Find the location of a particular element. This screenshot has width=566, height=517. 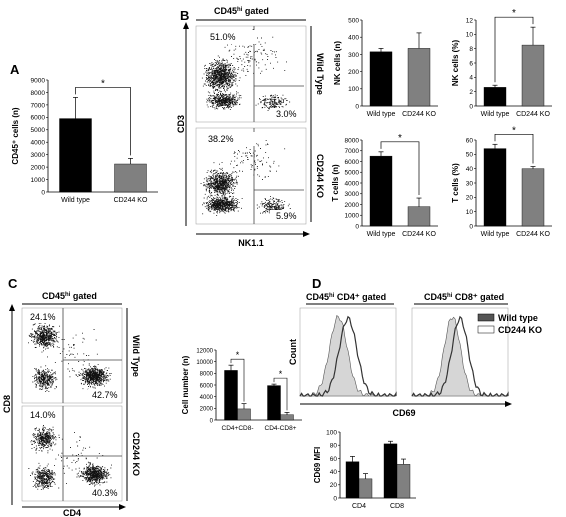

panel-c-yaxis-label: CD8 is located at coordinates (7, 404).